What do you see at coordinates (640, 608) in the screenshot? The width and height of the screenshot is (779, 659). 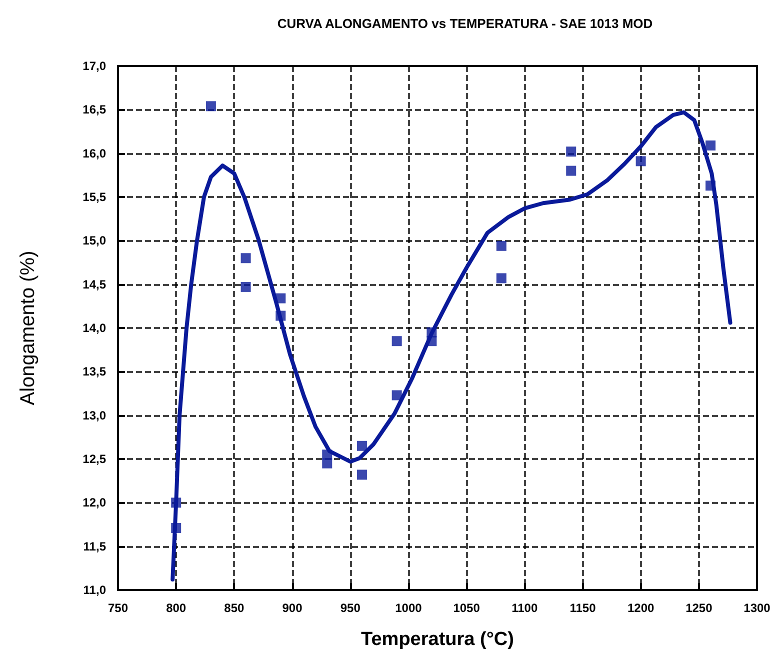 I see `x-tick-label: 1200` at bounding box center [640, 608].